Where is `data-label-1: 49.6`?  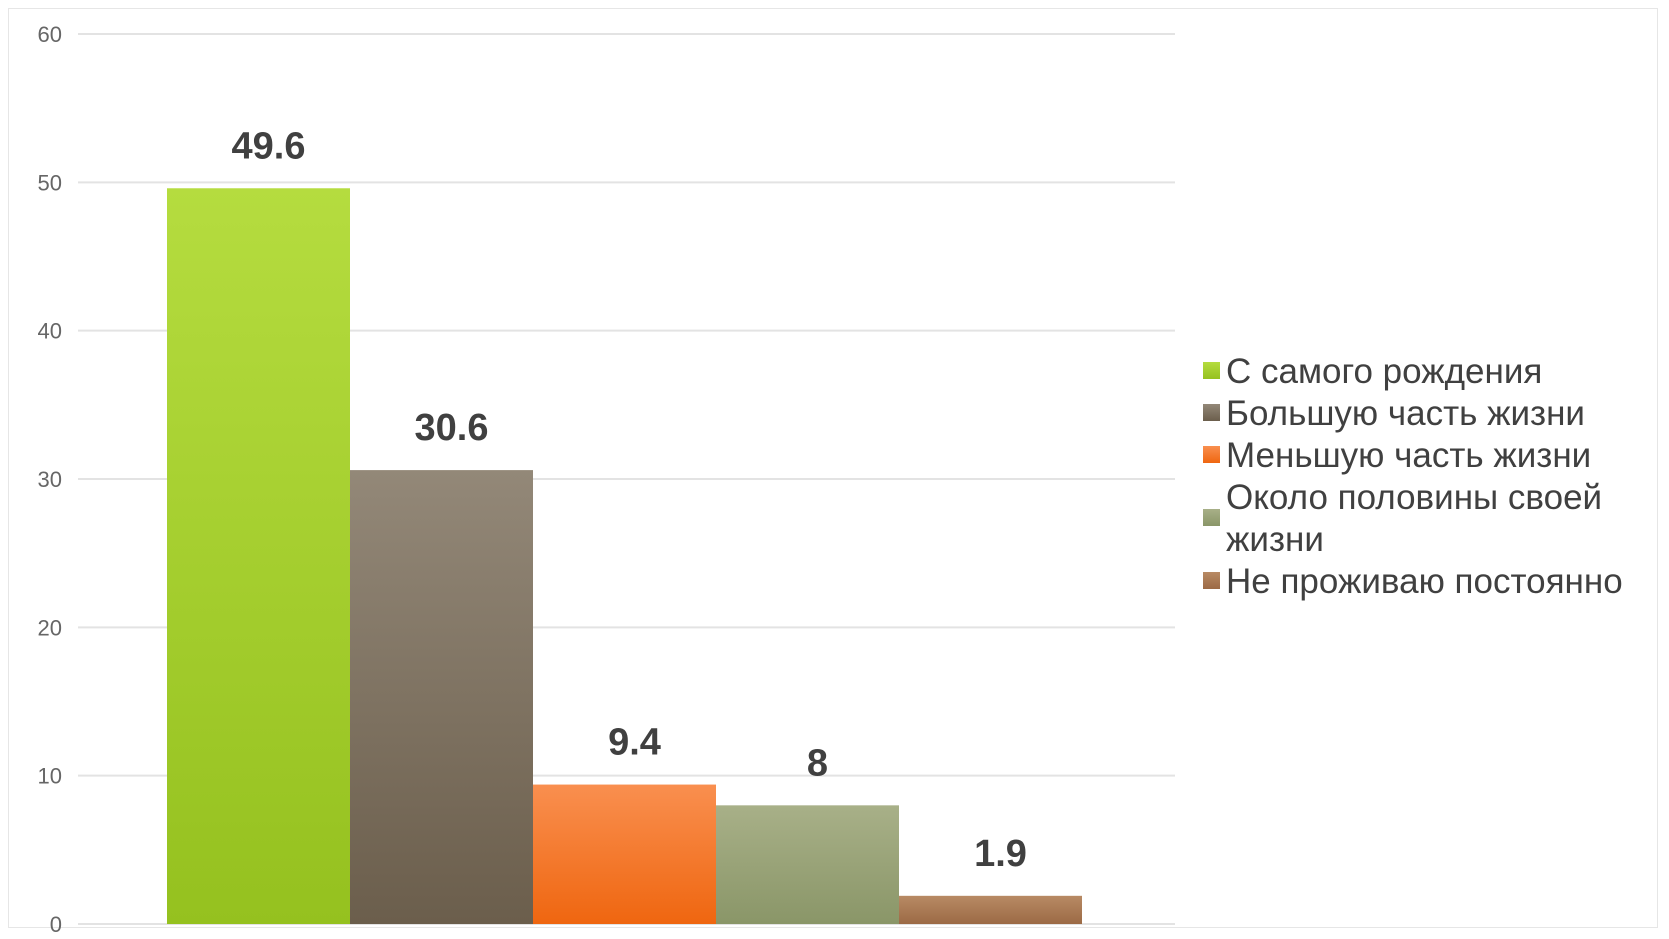 data-label-1: 49.6 is located at coordinates (269, 146).